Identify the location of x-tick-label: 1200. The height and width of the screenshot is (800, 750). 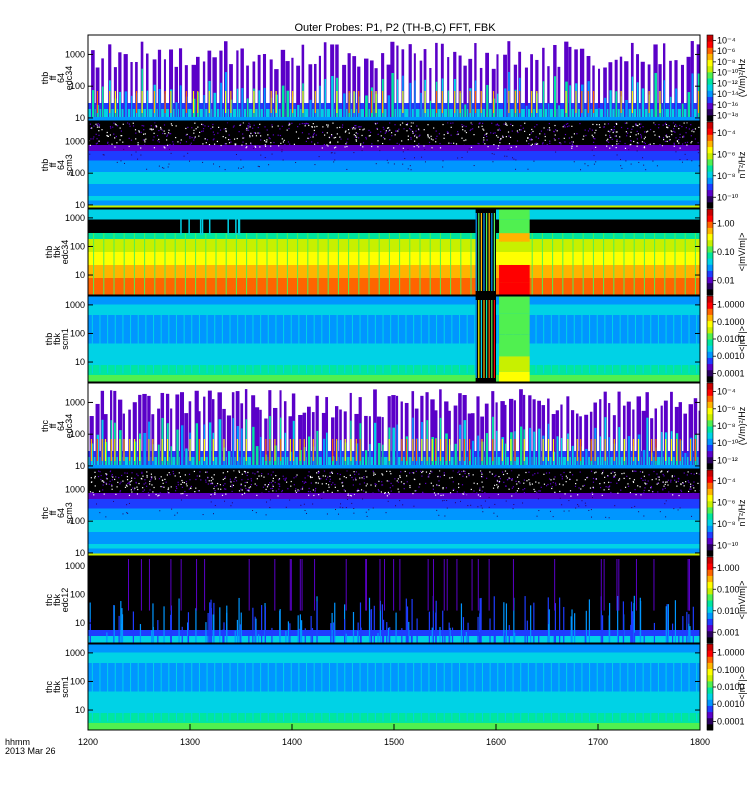
(88, 742).